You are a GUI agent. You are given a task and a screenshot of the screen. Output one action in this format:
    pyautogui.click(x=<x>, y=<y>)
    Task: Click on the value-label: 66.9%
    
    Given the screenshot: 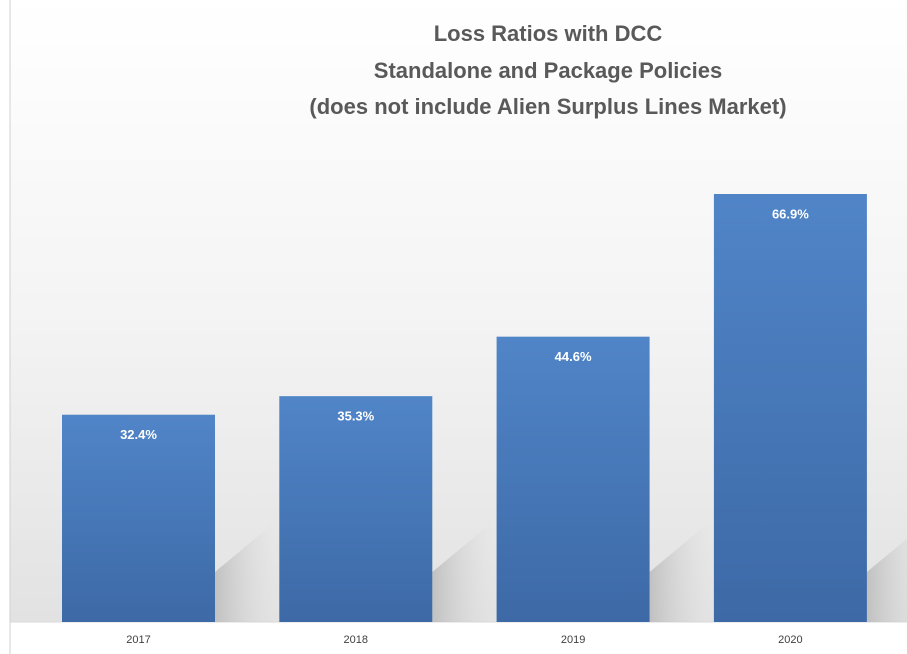 What is the action you would take?
    pyautogui.click(x=790, y=213)
    